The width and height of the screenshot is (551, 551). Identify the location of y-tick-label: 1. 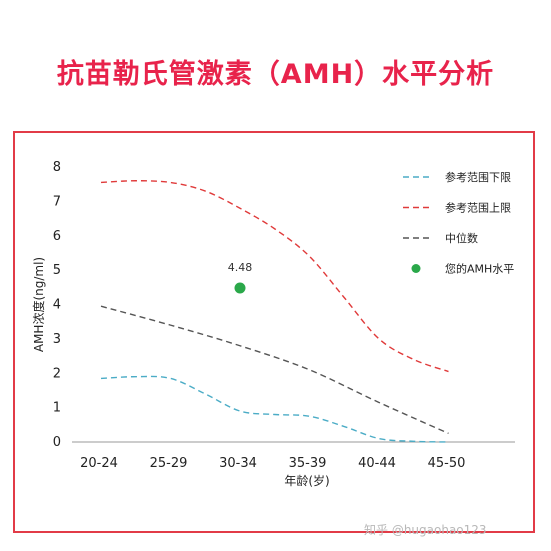
(57, 408).